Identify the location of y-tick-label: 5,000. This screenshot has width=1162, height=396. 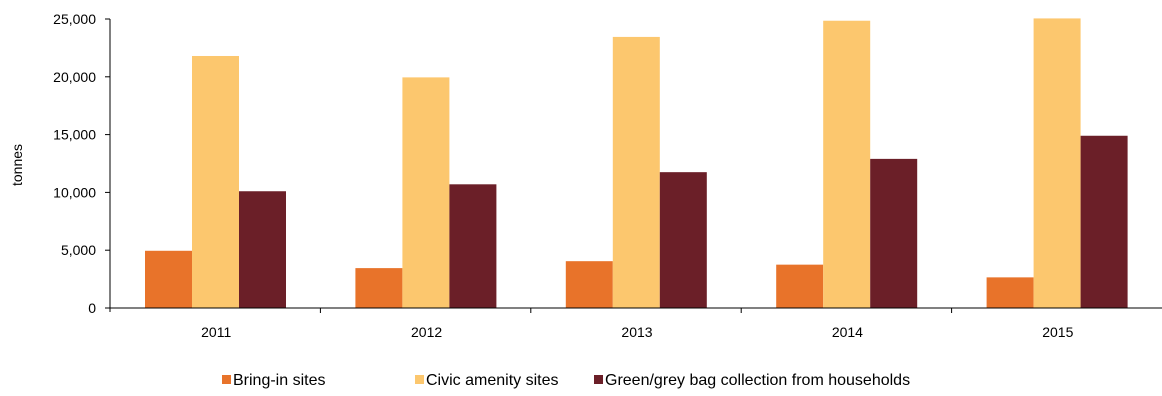
(78, 250).